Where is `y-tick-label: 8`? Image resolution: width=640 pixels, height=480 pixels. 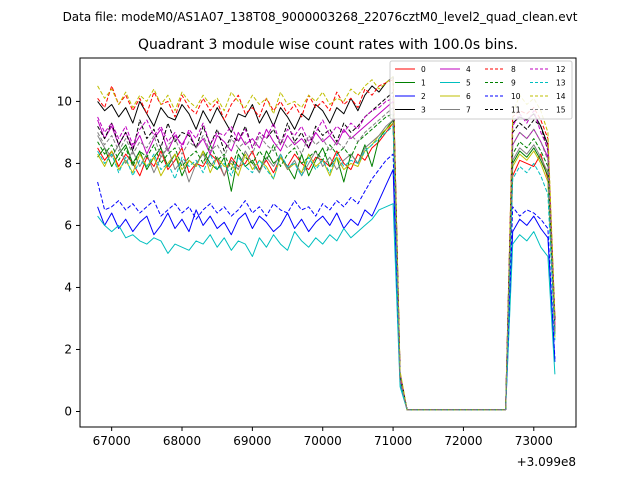 y-tick-label: 8 is located at coordinates (68, 163).